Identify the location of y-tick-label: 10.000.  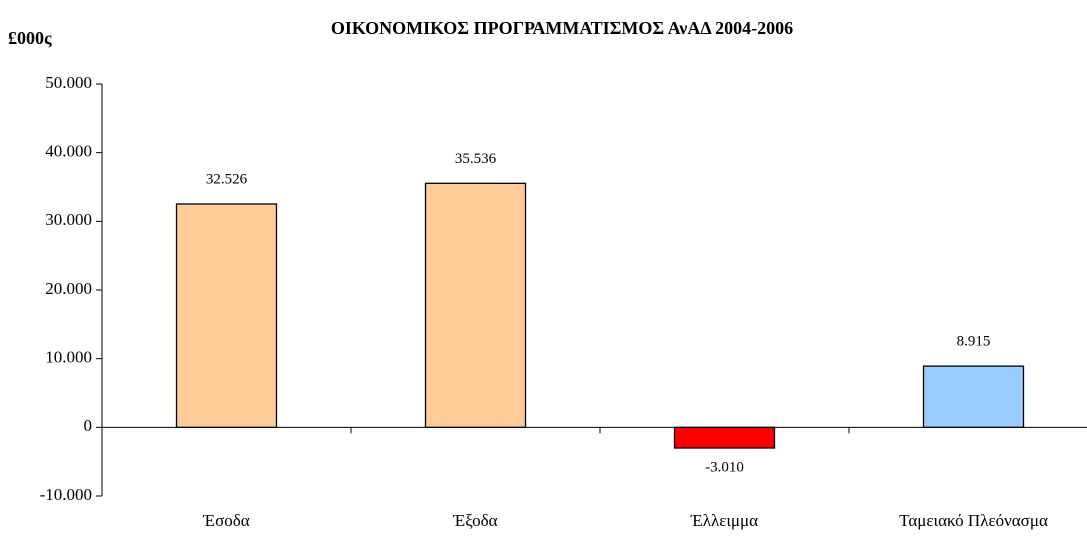
(68, 357).